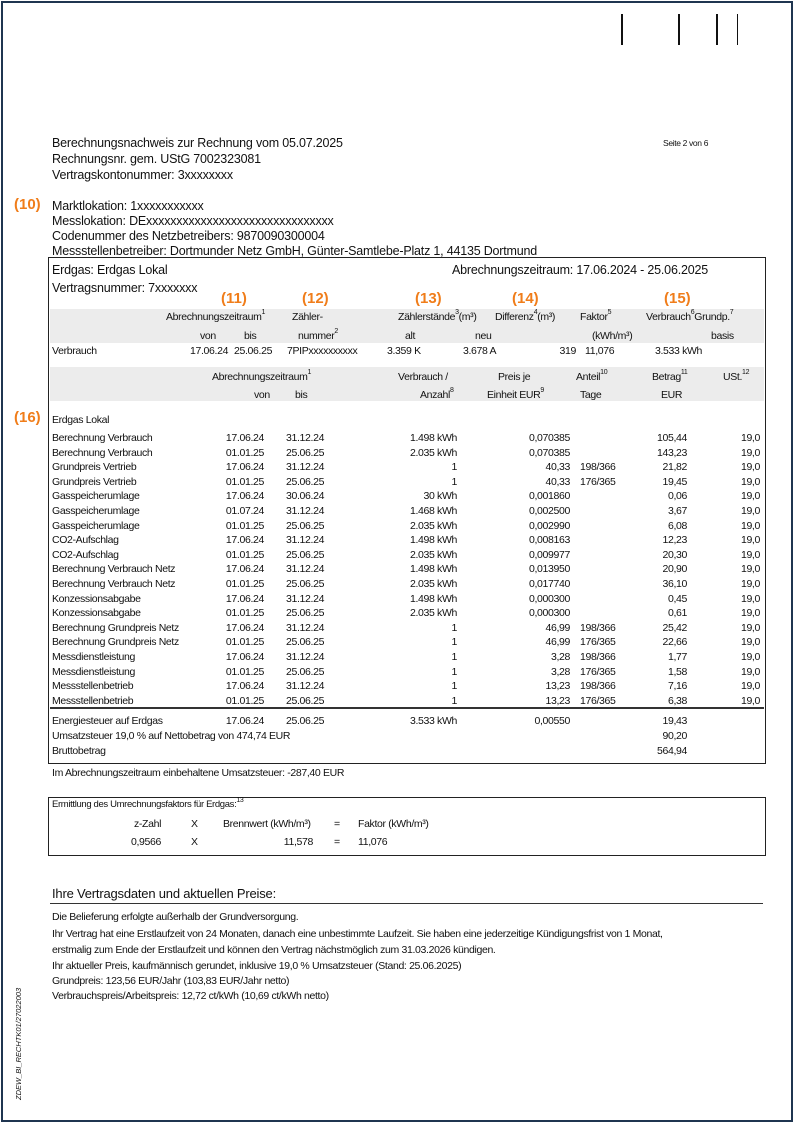  Describe the element at coordinates (722, 336) in the screenshot. I see `meter-sub-basis: basis` at that location.